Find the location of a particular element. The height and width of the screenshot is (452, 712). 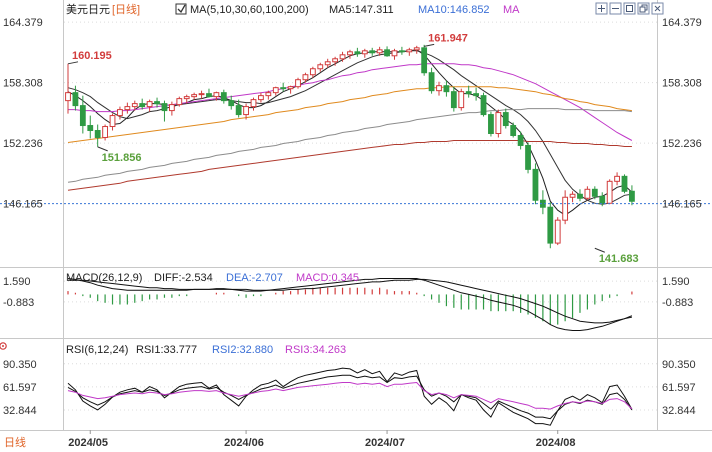

rsi-line-rsi2 is located at coordinates (350, 397).